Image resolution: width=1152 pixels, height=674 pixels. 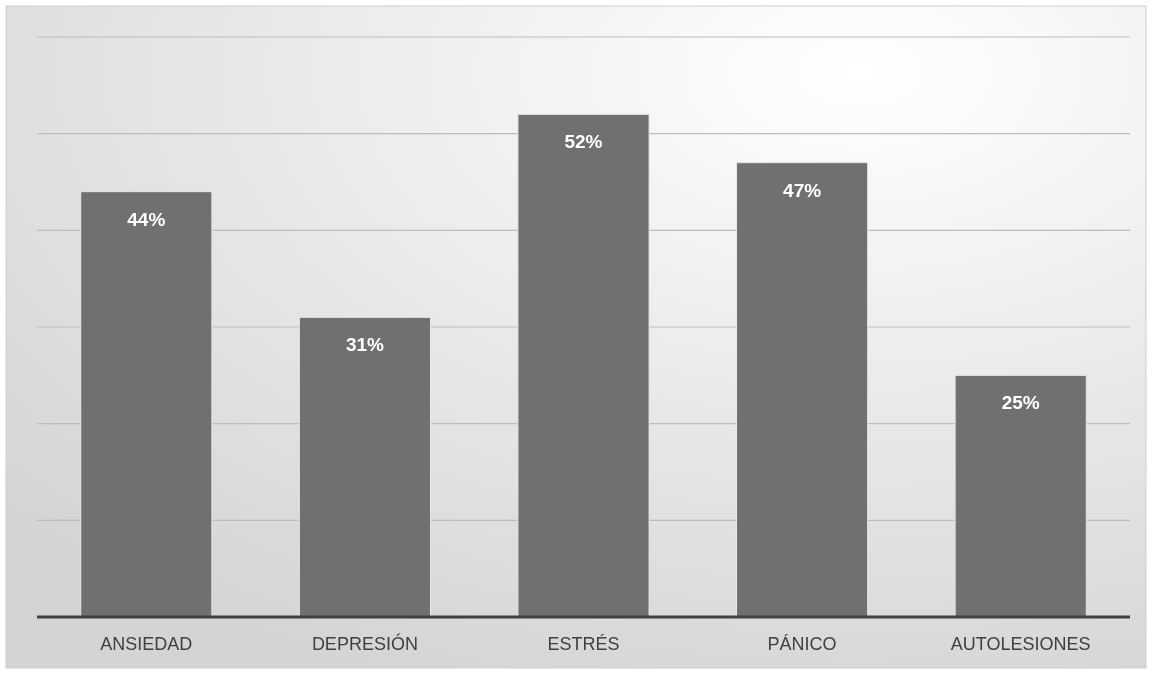 What do you see at coordinates (583, 142) in the screenshot?
I see `data-label: 52%` at bounding box center [583, 142].